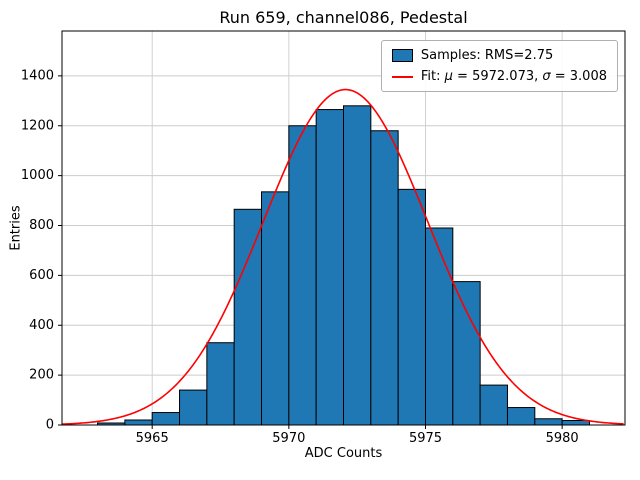 This screenshot has width=640, height=480. I want to click on y-tick-label: 1400, so click(37, 75).